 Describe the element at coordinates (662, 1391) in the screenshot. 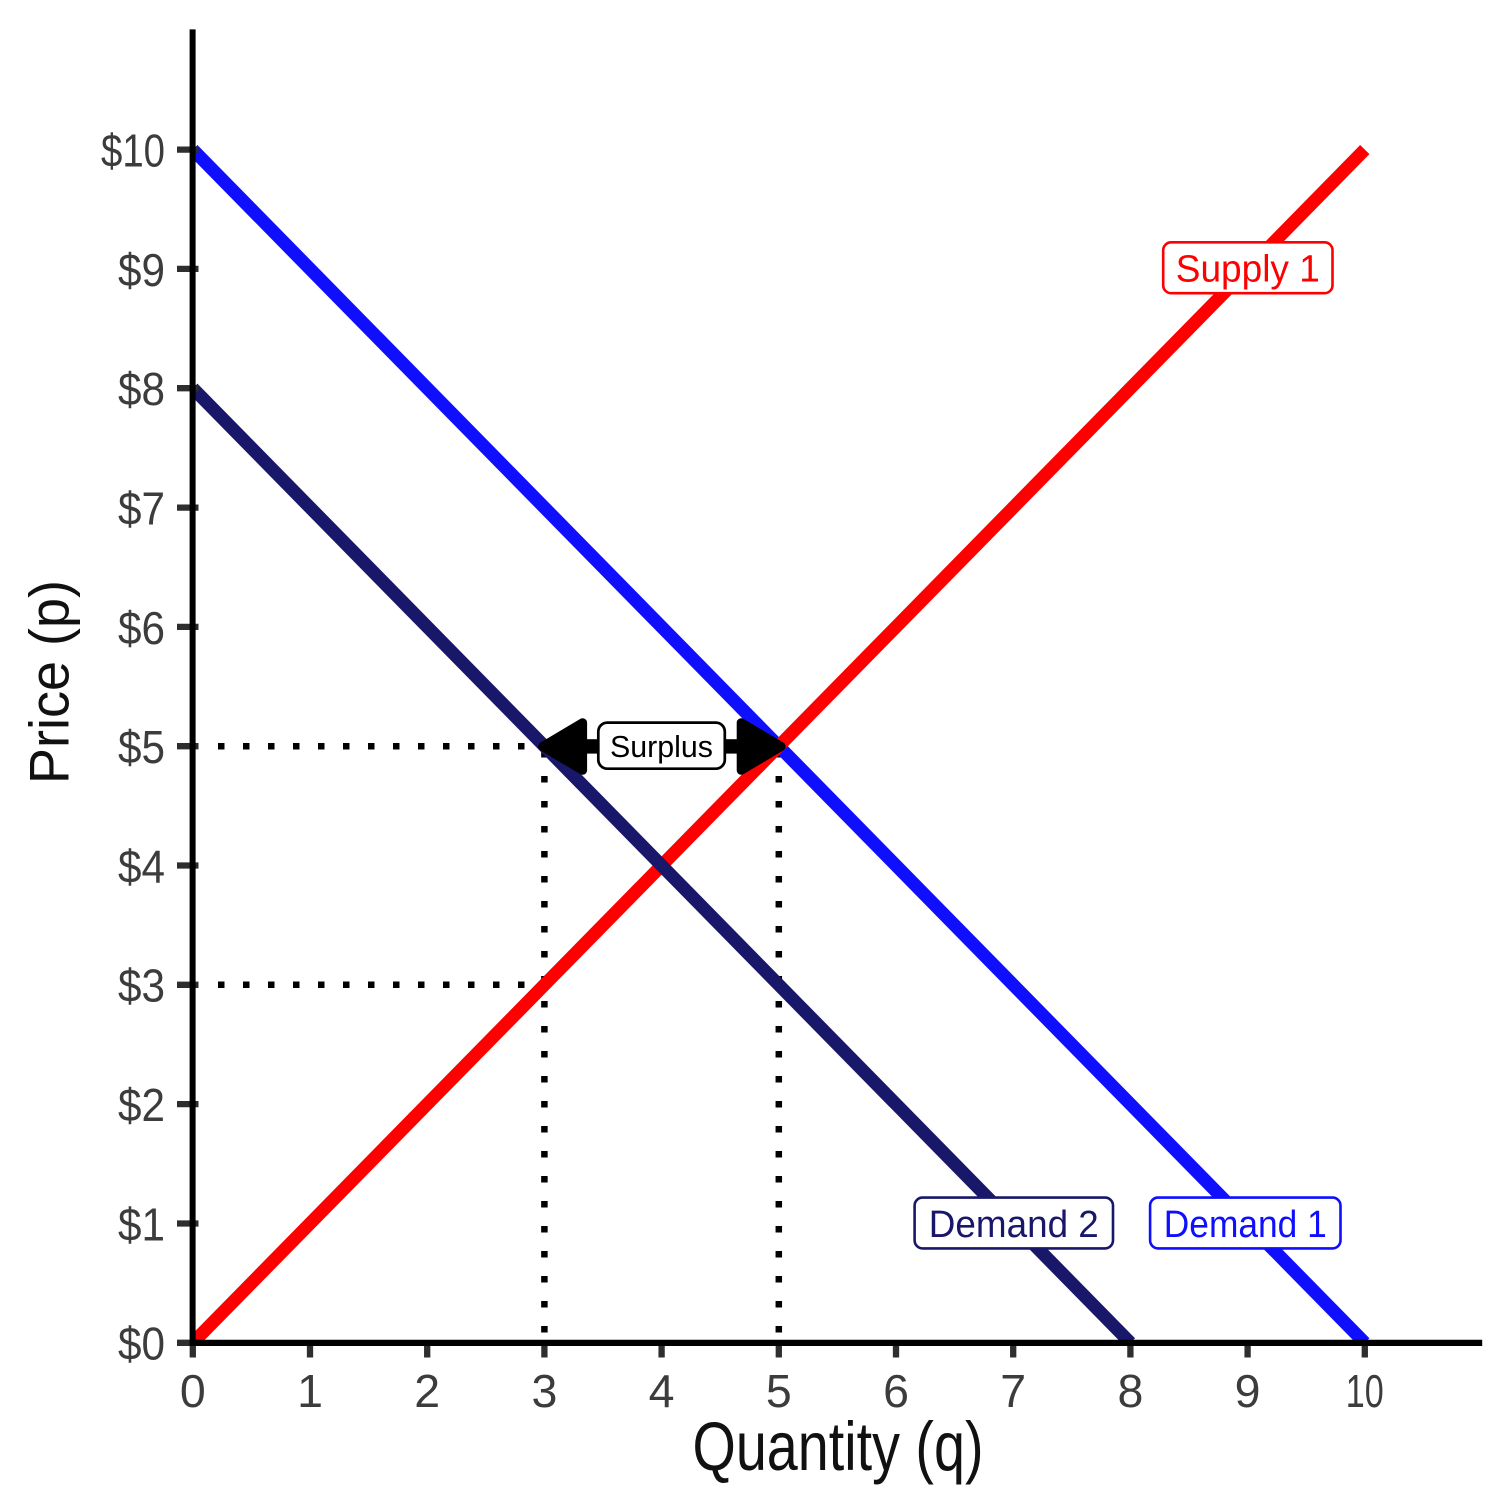

I see `svg-text: 4` at that location.